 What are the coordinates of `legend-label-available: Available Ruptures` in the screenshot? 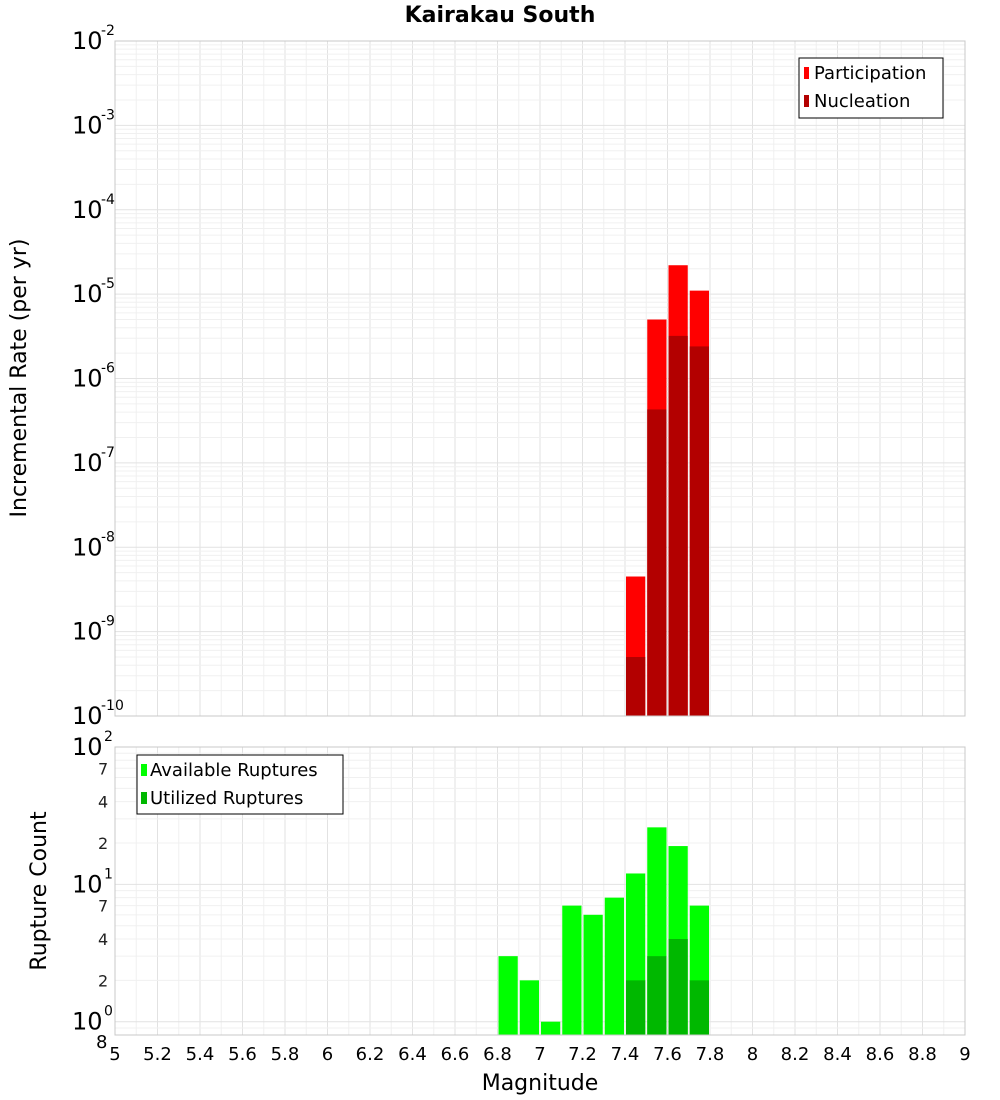 It's located at (234, 770).